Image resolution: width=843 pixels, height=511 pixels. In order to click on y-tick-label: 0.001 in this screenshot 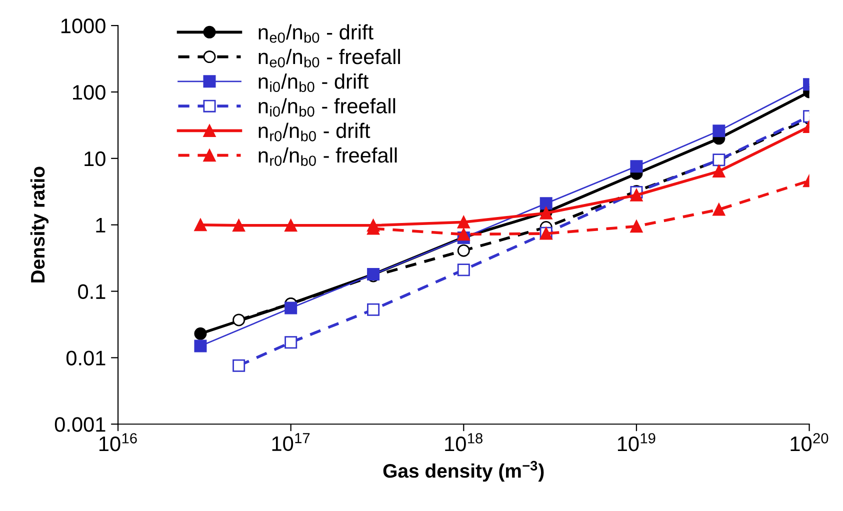, I will do `click(80, 424)`.